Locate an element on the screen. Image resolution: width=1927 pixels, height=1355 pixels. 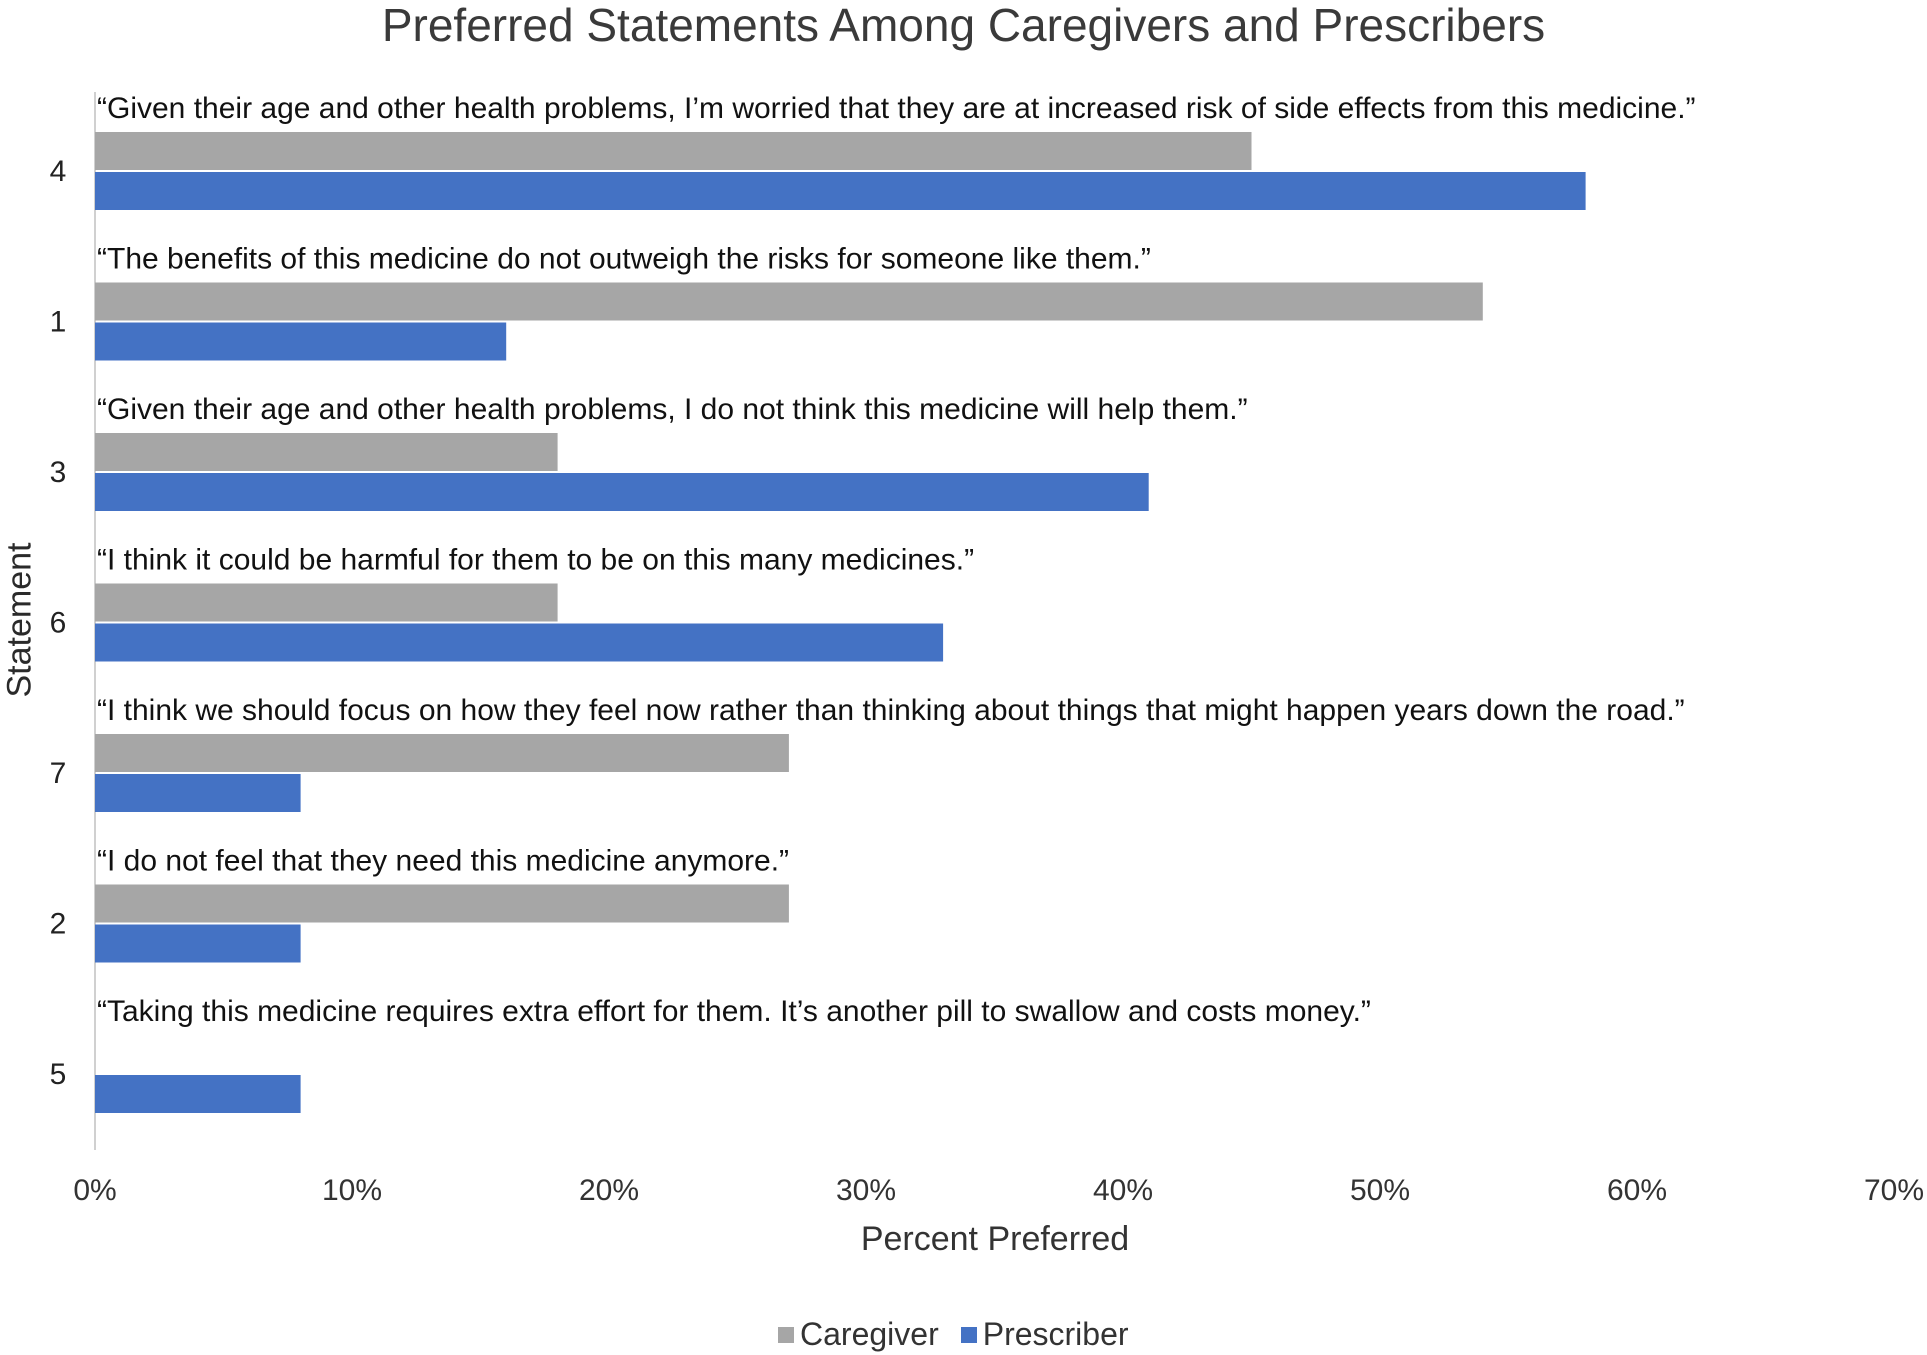
x-tick-label: 60% is located at coordinates (1637, 1190).